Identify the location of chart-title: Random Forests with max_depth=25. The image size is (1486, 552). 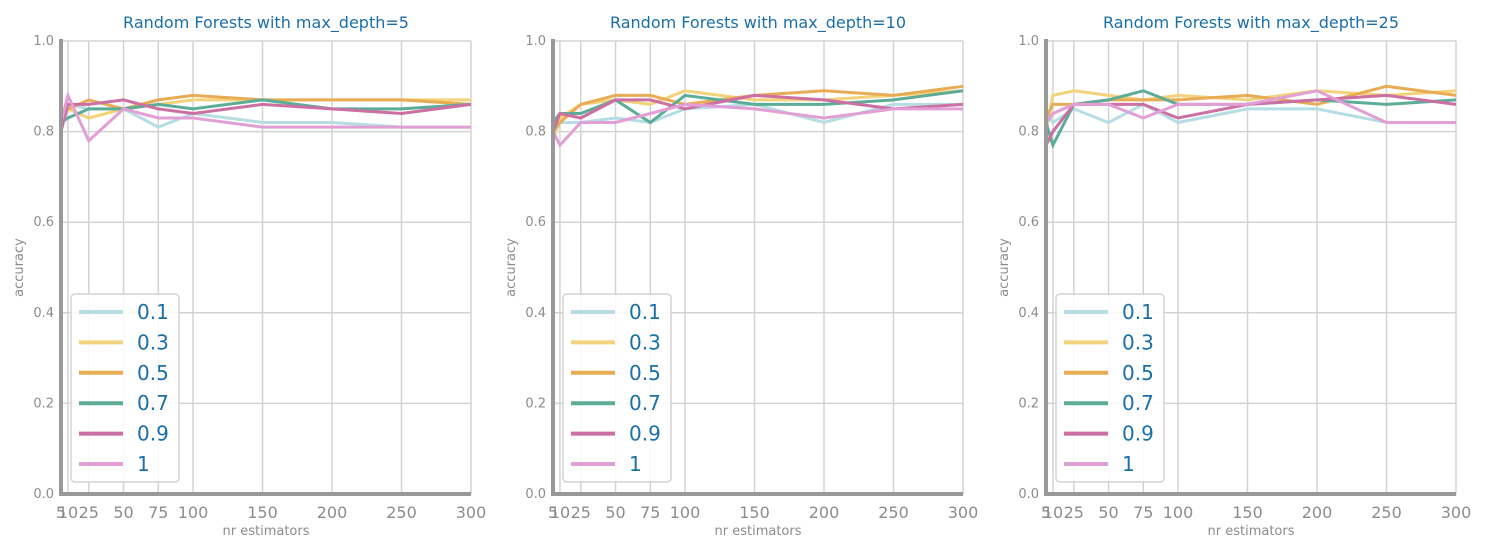
(1251, 23).